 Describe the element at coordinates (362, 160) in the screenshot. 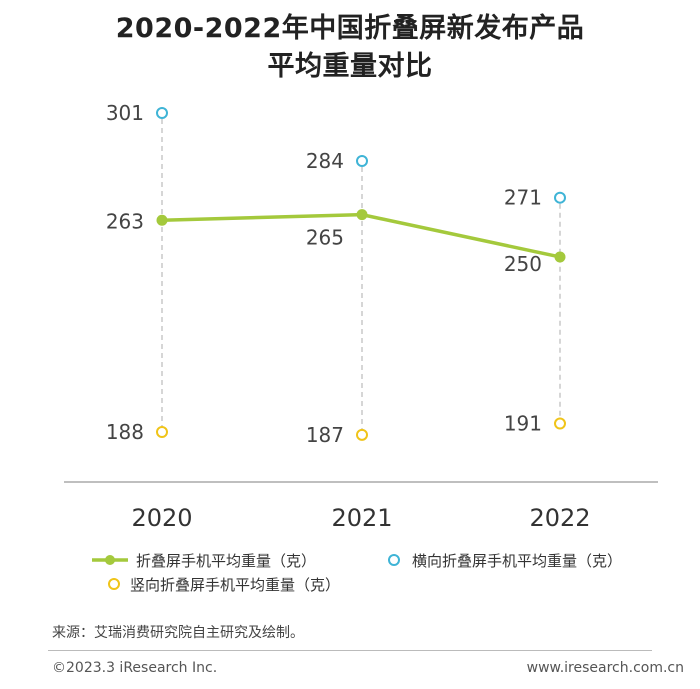

I see `series-horizontal-point-2021` at that location.